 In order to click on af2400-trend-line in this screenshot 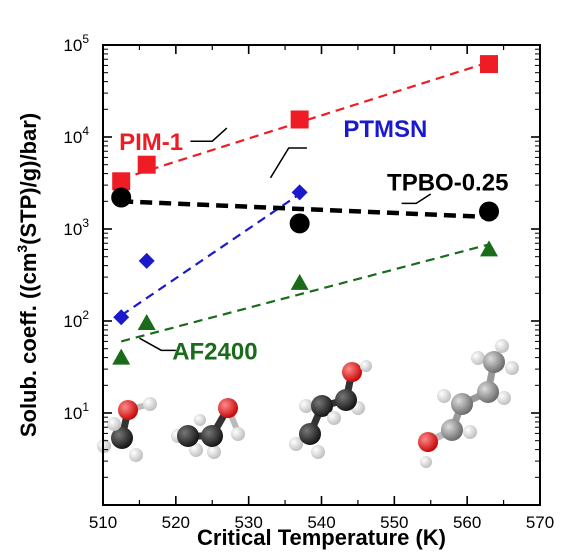, I will do `click(305, 293)`.